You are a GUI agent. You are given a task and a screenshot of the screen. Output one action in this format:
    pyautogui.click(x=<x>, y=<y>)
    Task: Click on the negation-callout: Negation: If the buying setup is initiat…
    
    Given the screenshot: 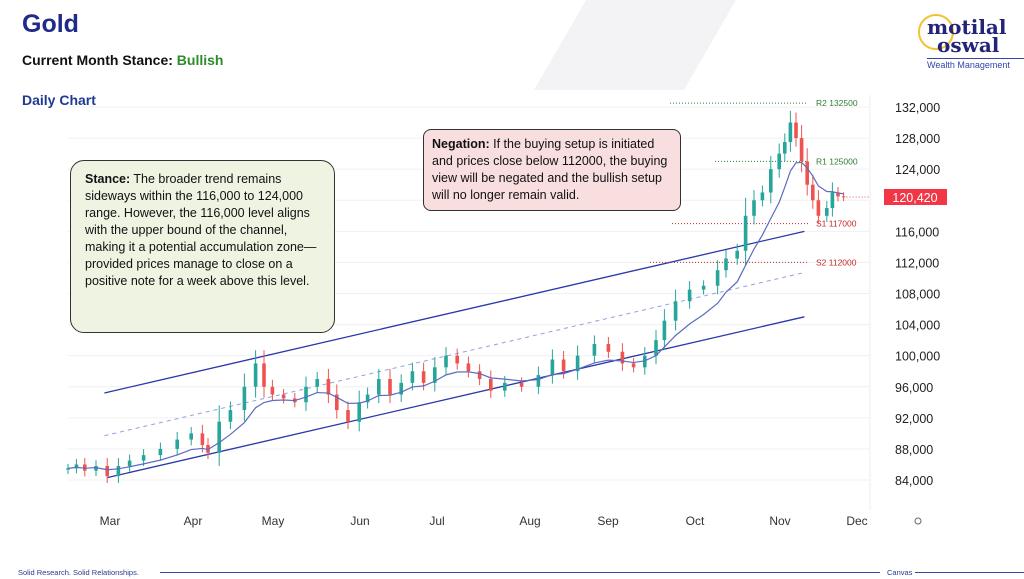 What is the action you would take?
    pyautogui.click(x=552, y=170)
    